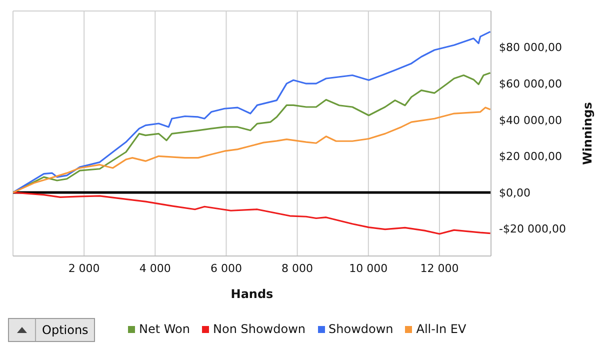 This screenshot has height=348, width=609. I want to click on line-series, so click(252, 213).